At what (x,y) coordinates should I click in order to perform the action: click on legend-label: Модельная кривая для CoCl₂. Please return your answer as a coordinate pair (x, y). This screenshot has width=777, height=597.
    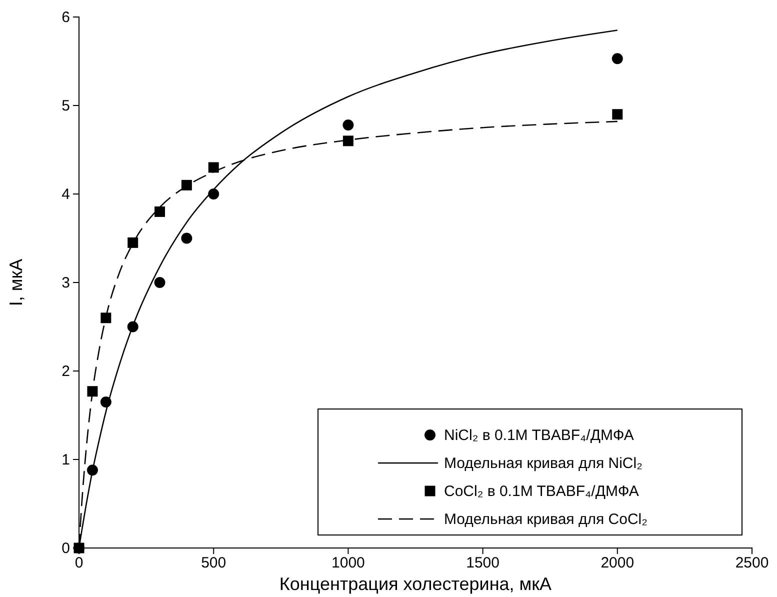
    Looking at the image, I should click on (546, 519).